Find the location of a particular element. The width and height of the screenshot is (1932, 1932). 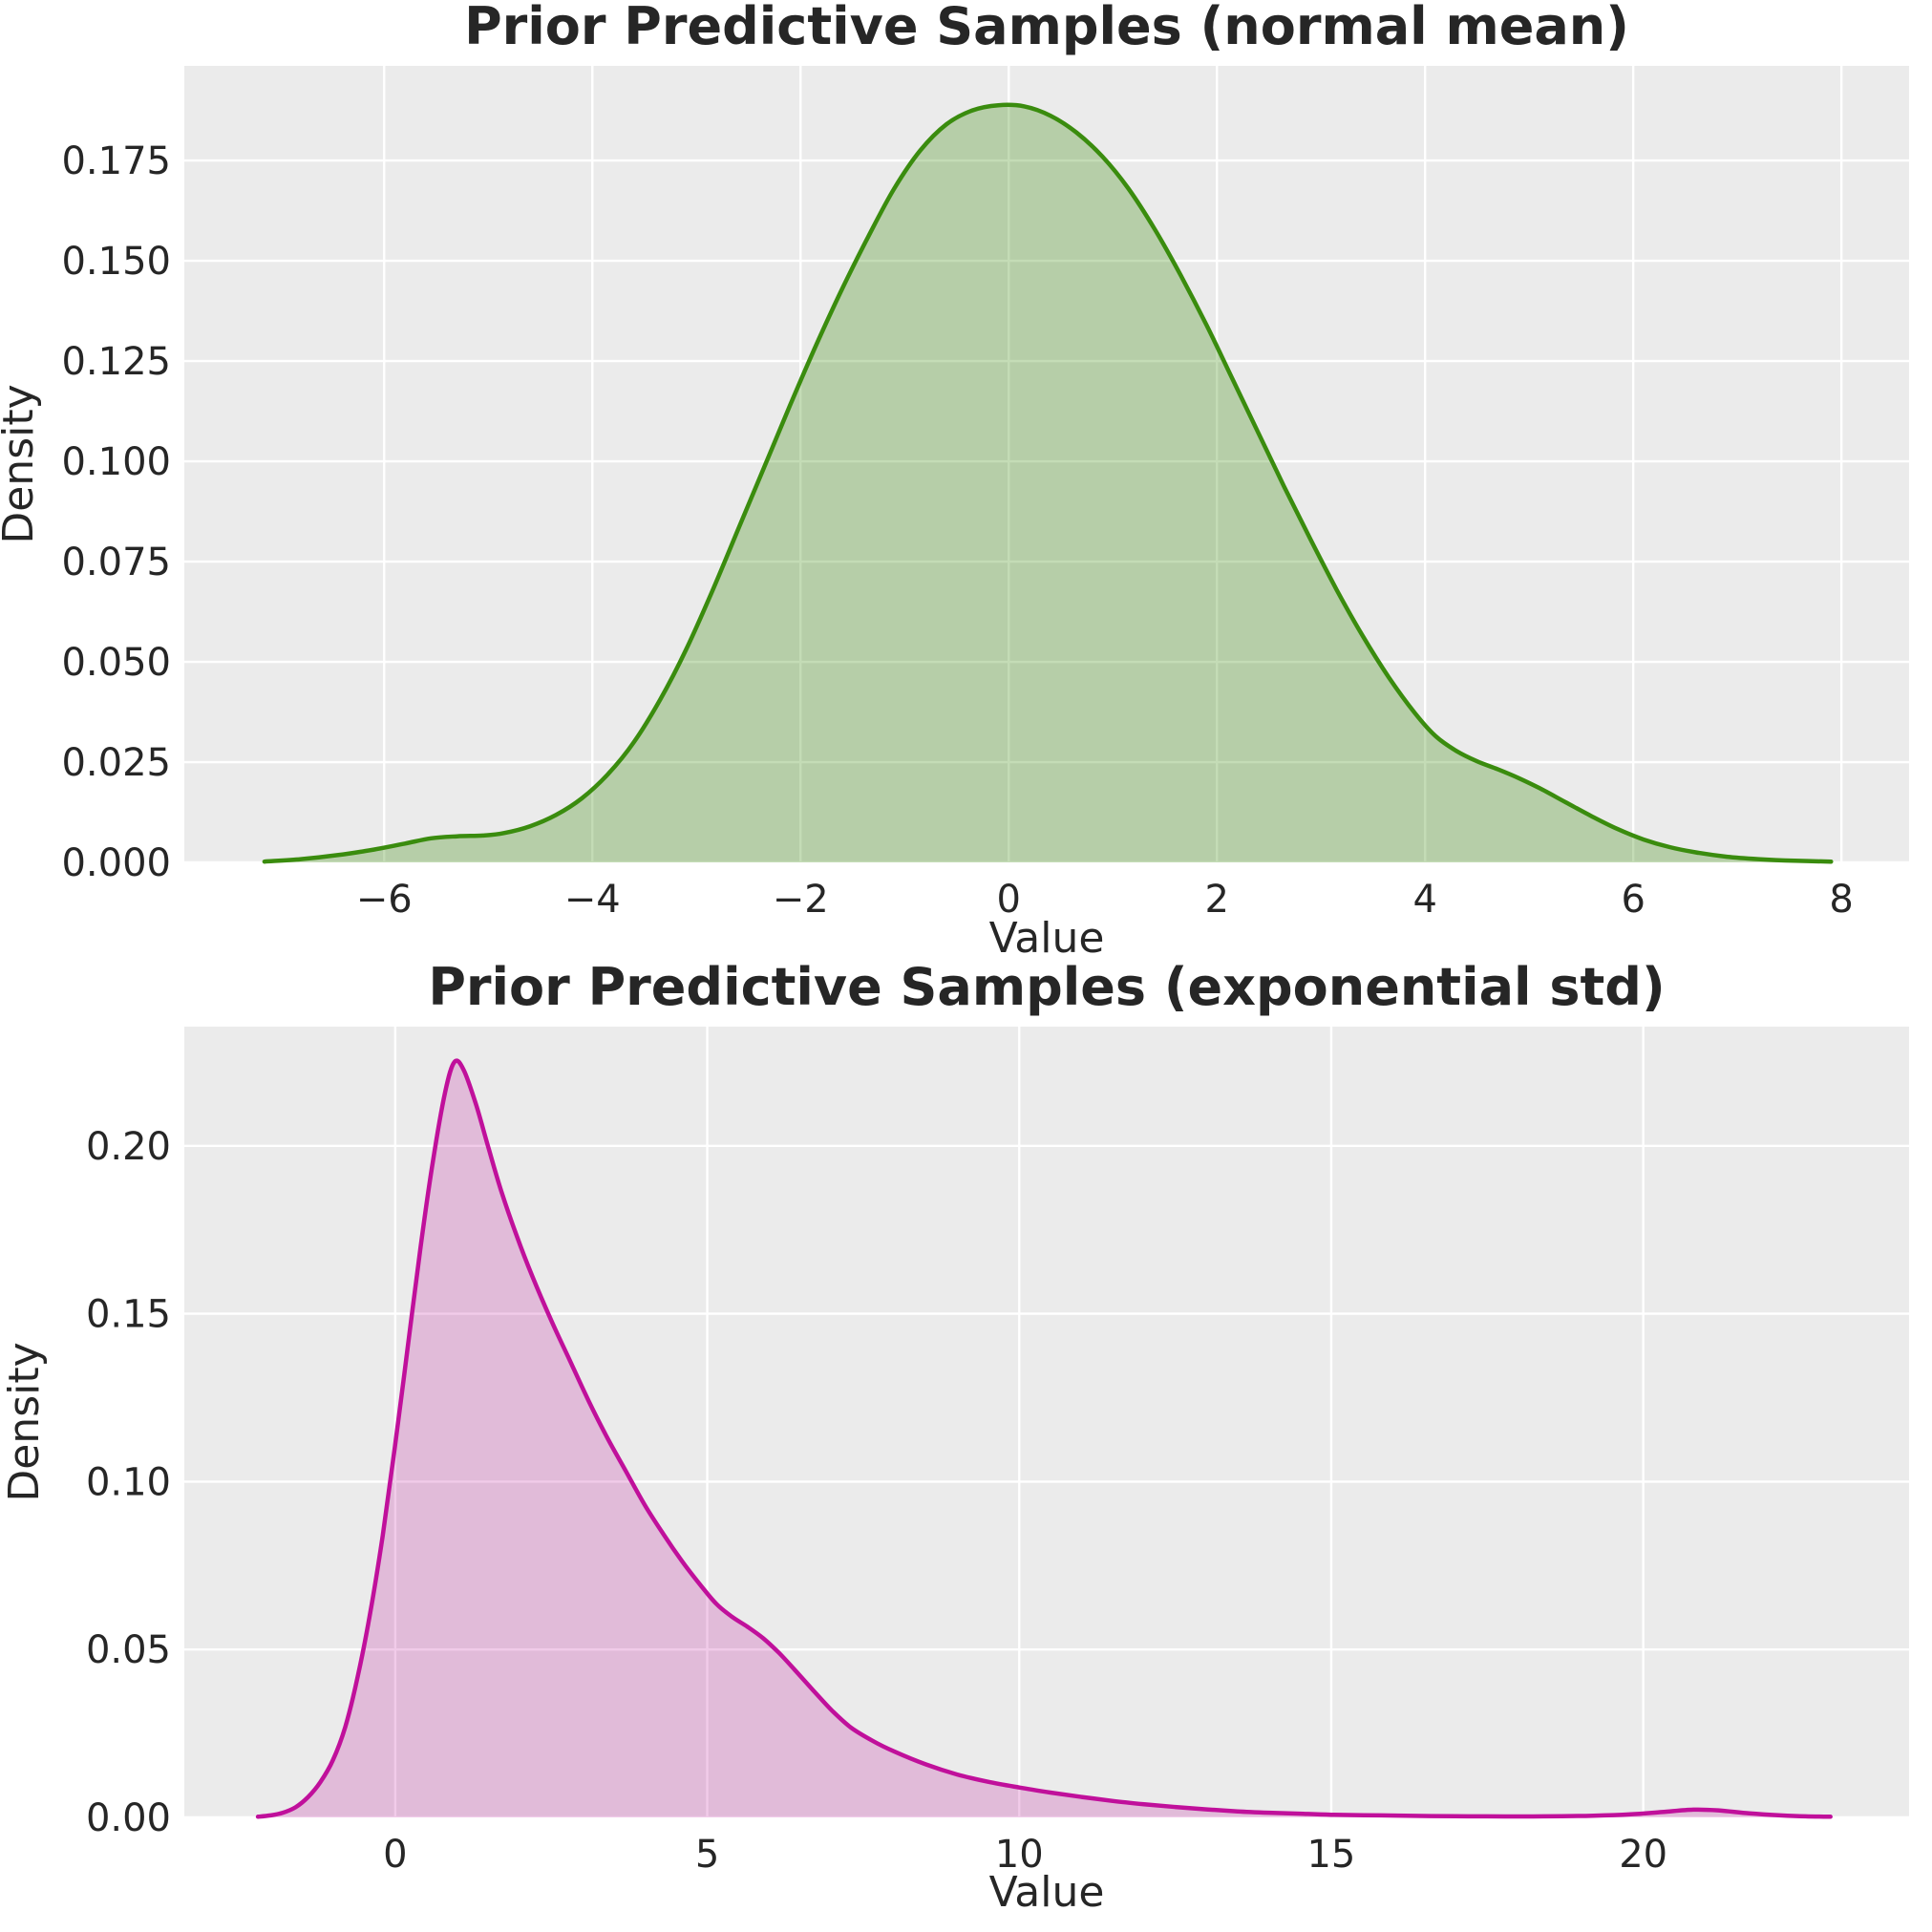

x-tick-label: −6 is located at coordinates (384, 900).